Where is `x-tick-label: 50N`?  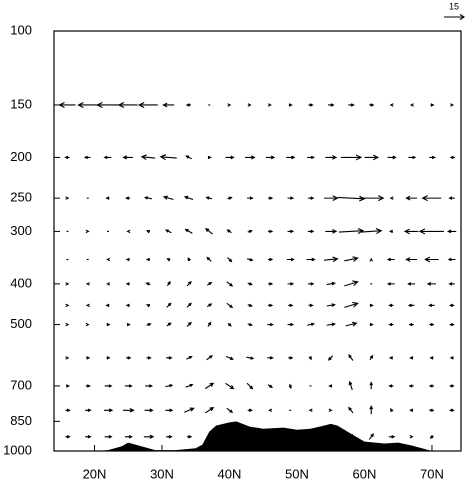 x-tick-label: 50N is located at coordinates (297, 473).